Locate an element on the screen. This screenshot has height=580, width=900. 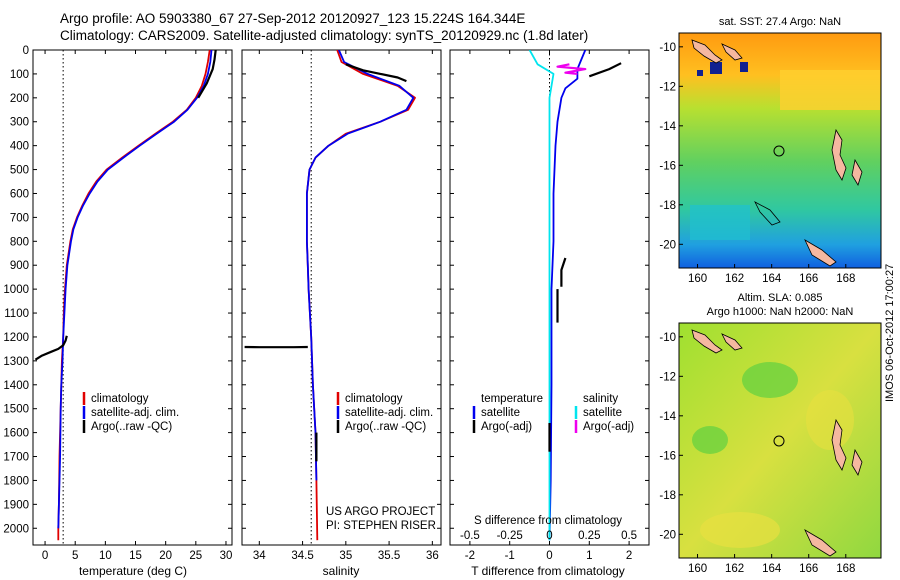
legend-salinity-argo: Argo(-adj) is located at coordinates (608, 427).